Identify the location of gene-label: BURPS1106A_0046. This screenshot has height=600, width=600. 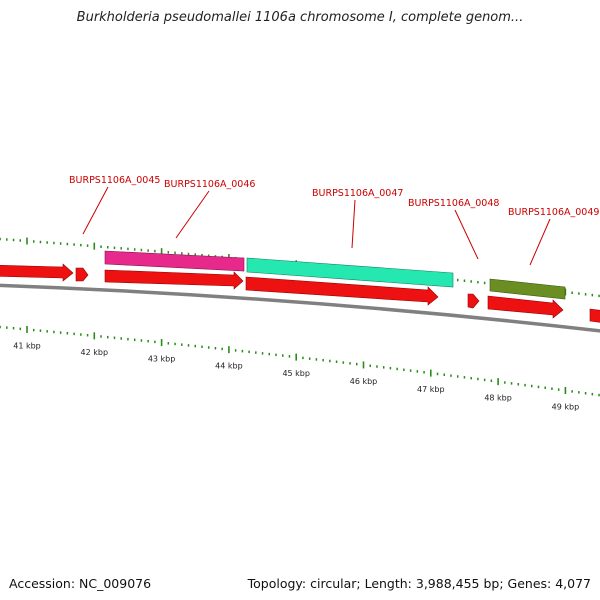
(209, 184).